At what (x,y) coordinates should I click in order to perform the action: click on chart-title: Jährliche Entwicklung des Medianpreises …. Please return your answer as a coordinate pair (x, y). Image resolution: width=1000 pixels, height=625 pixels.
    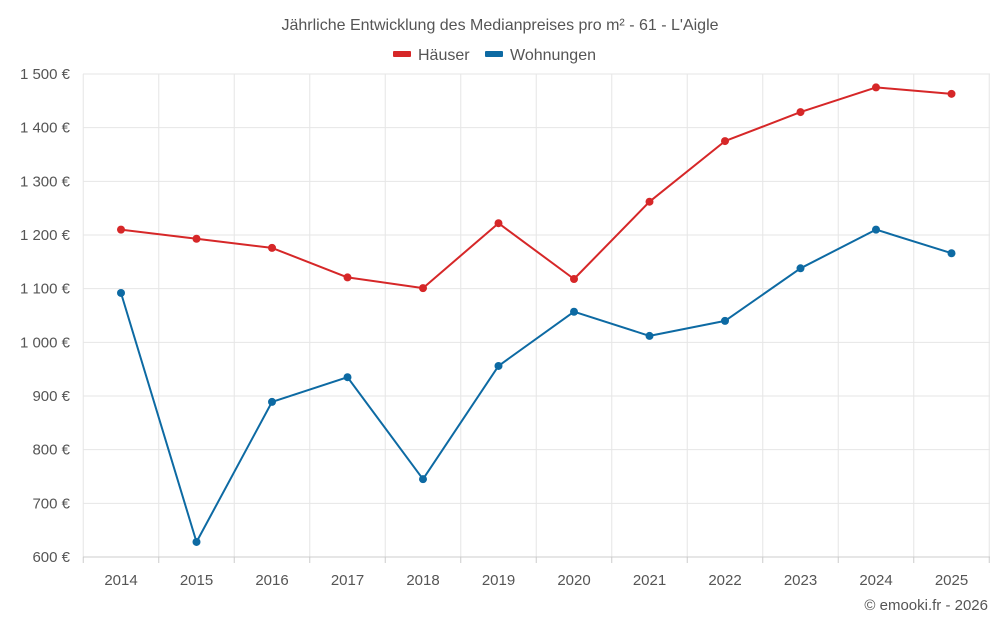
    Looking at the image, I should click on (499, 25).